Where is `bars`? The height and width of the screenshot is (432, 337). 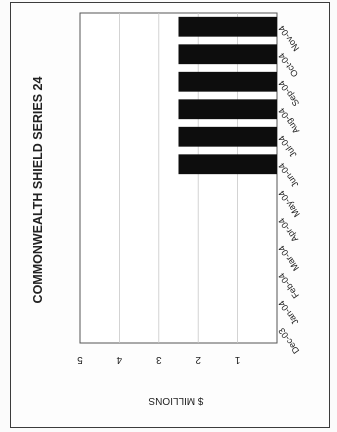 bars is located at coordinates (227, 95).